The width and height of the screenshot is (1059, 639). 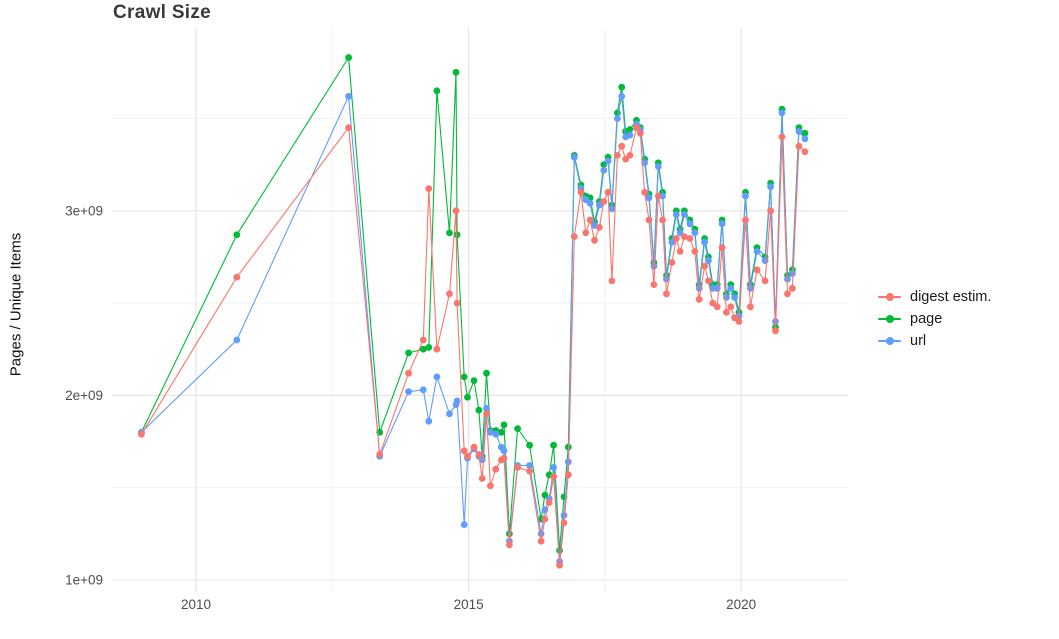 I want to click on y-tick-label: 1e+09, so click(x=84, y=580).